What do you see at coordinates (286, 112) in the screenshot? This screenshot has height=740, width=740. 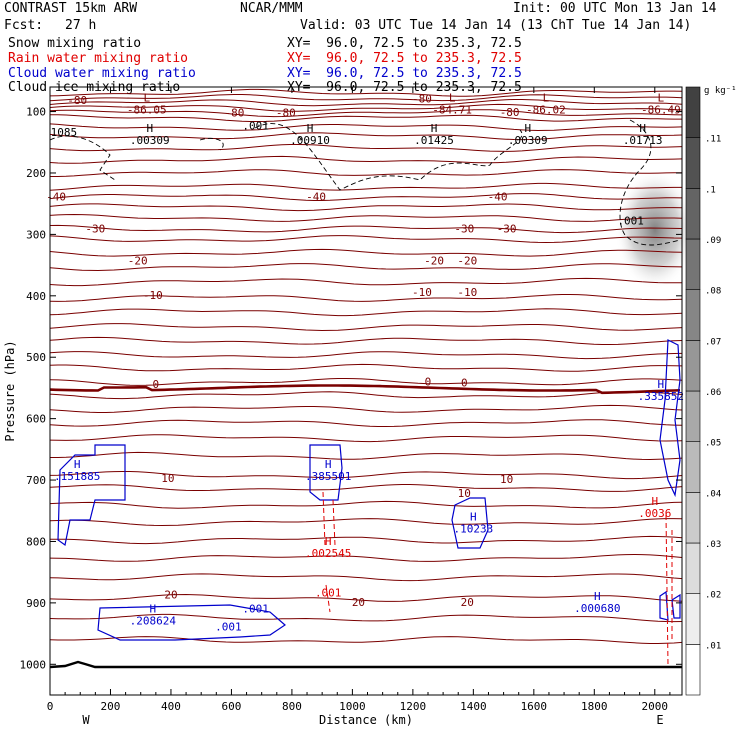 I see `isotherm-label: -80` at bounding box center [286, 112].